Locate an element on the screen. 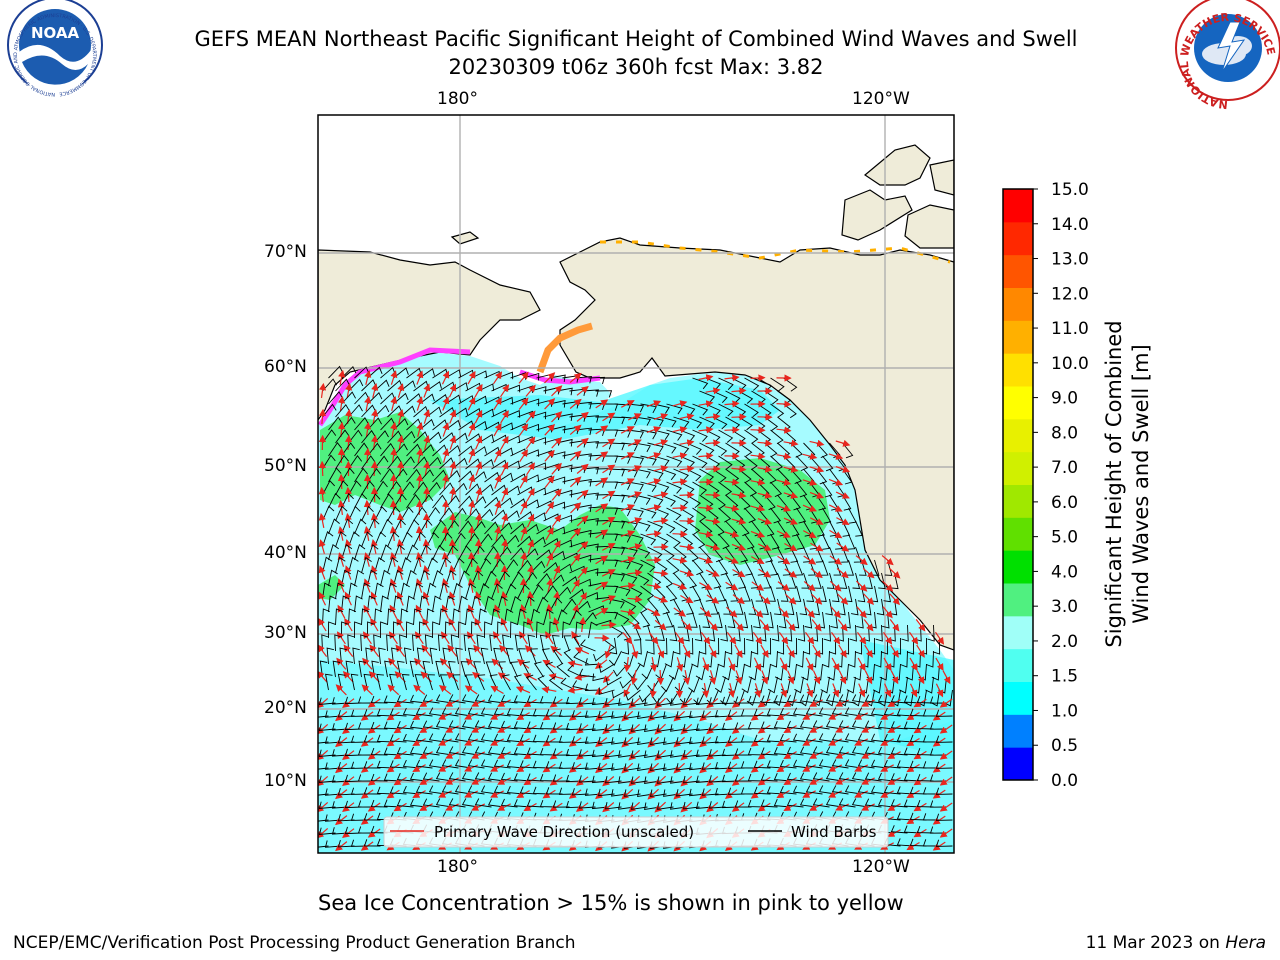 Image resolution: width=1280 pixels, height=960 pixels. colorbar-tick-label: 0.0 is located at coordinates (1064, 781).